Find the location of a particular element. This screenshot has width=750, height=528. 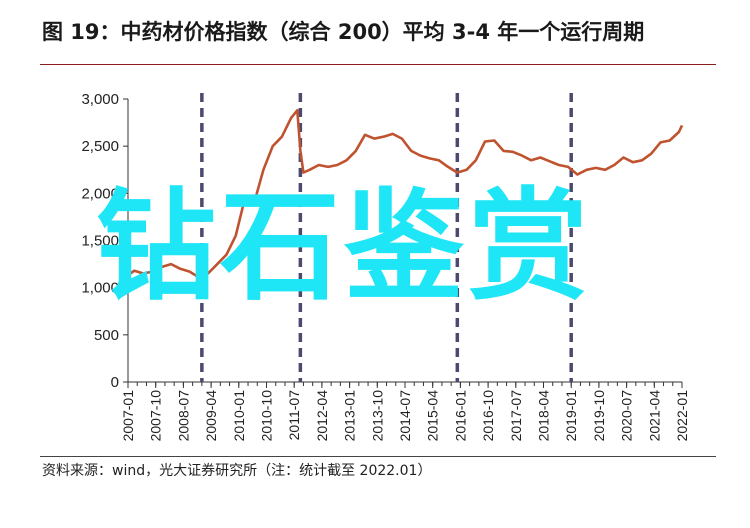

x-tick-label: 2010-01 is located at coordinates (239, 416).